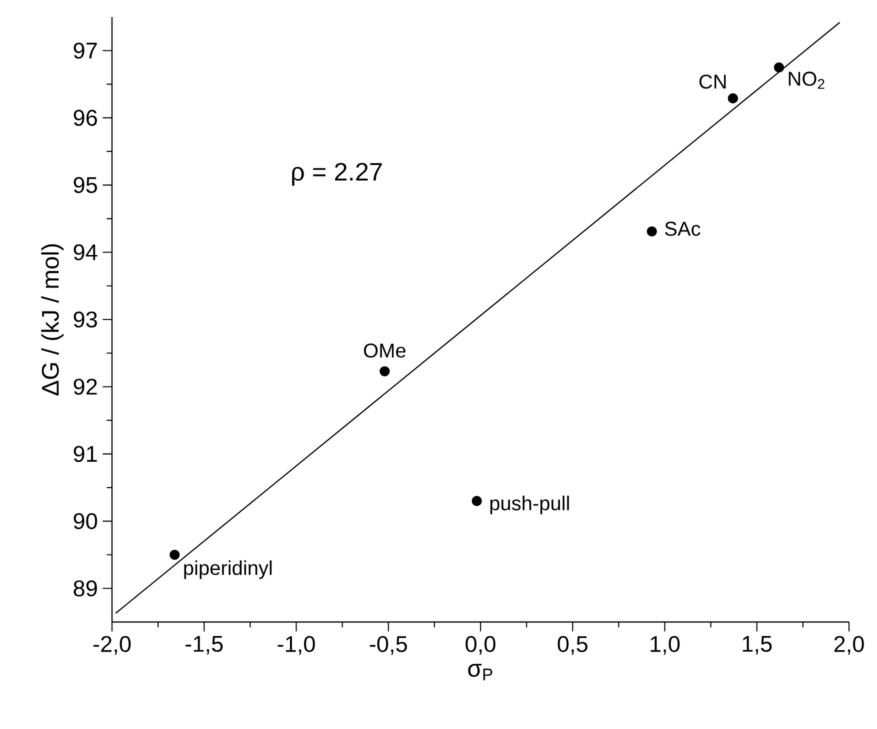 The image size is (877, 729). I want to click on x-tick-label: 2,0, so click(849, 645).